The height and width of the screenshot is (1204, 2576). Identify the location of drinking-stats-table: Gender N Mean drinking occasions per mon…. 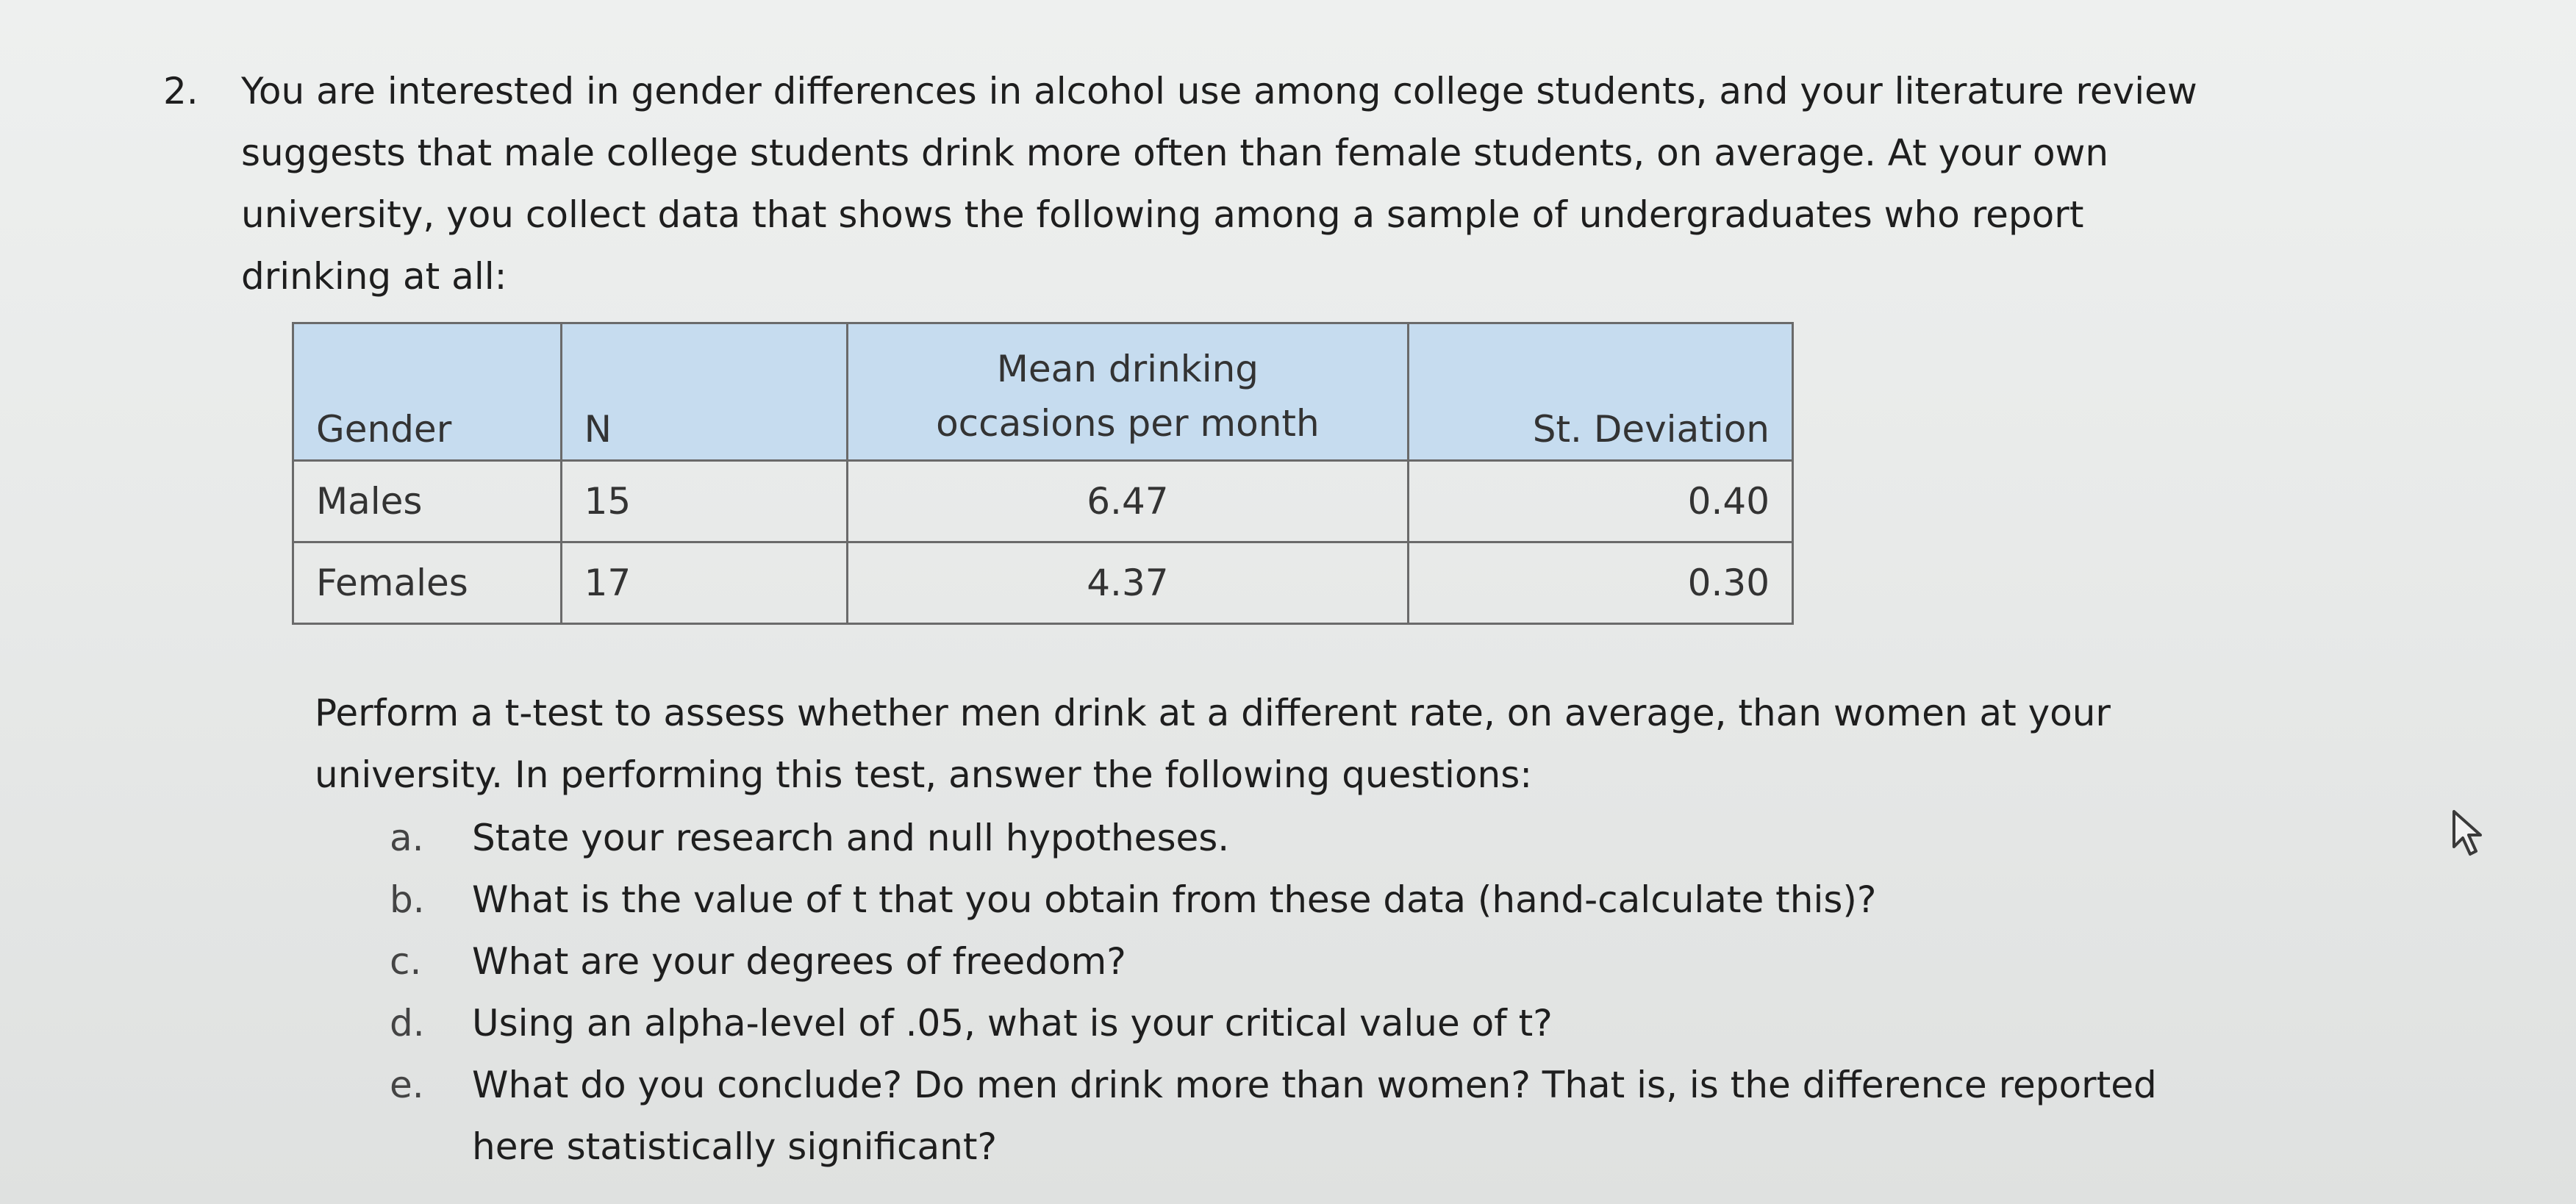
(1043, 474).